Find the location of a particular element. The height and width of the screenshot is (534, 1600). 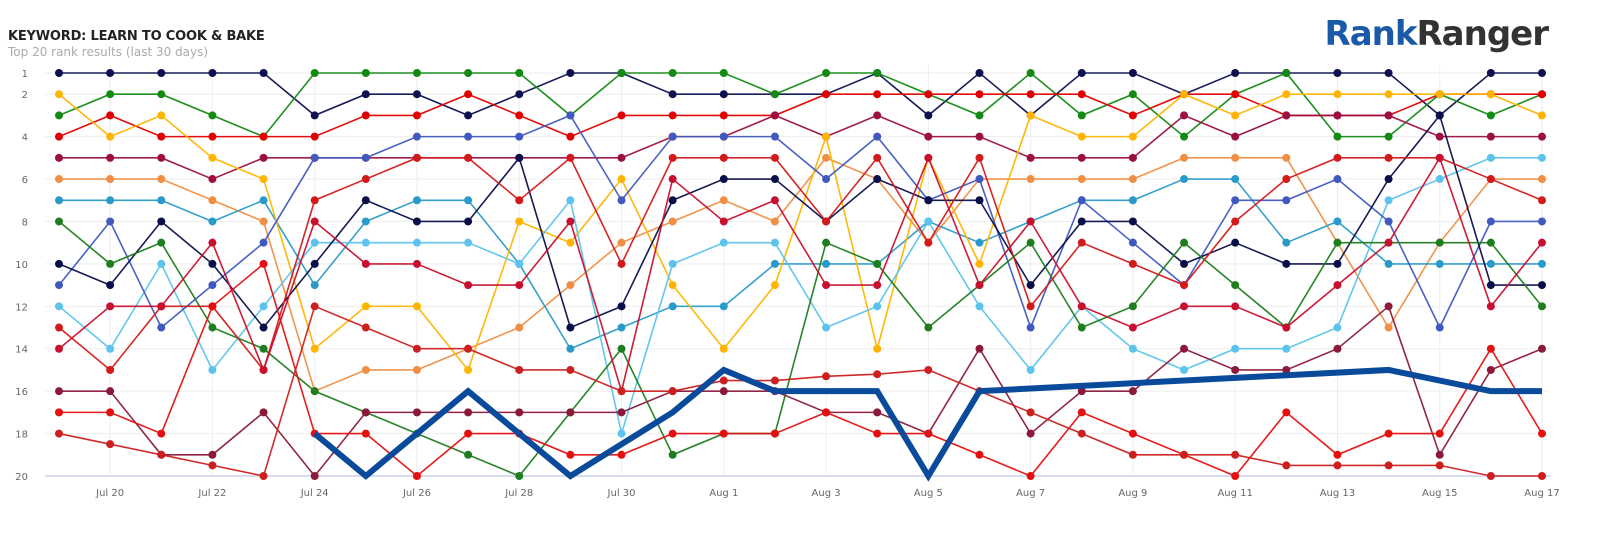

x-tick-label: Aug 1 is located at coordinates (723, 493).